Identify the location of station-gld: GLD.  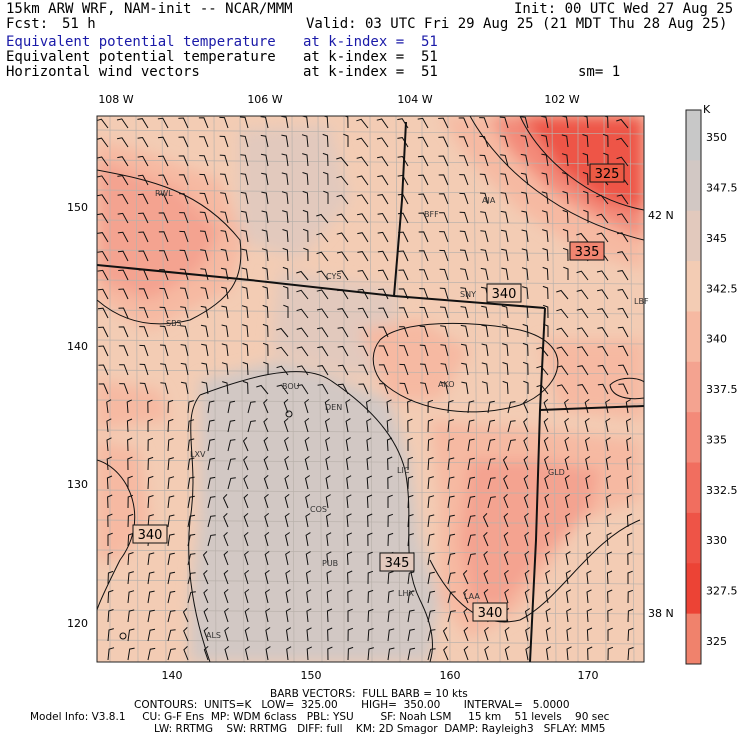
(556, 472).